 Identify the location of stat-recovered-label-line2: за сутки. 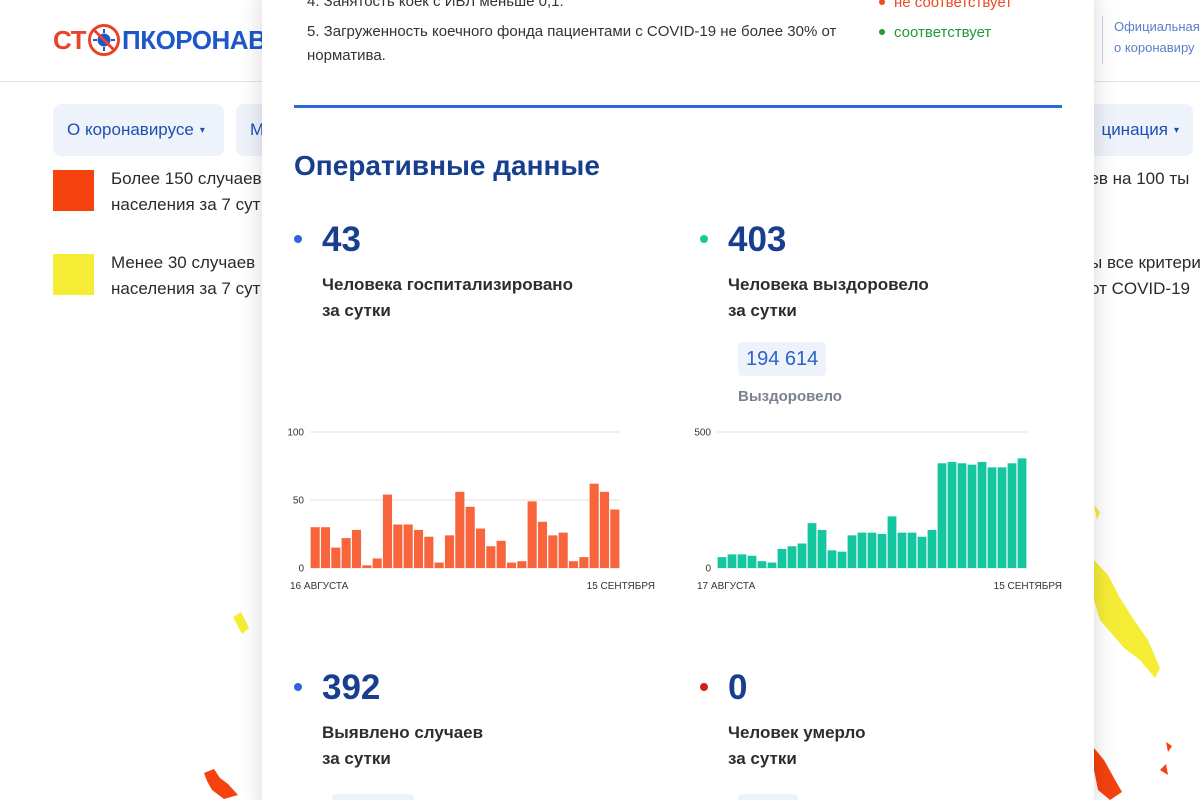
(762, 310).